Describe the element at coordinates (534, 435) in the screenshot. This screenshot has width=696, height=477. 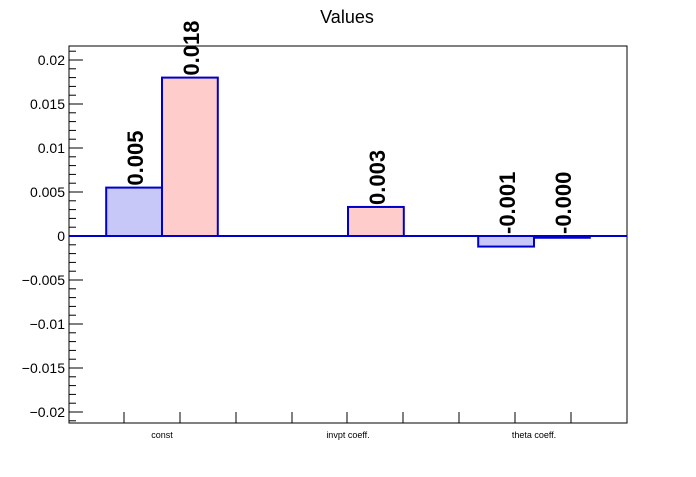
I see `x-category-label: theta coeff.` at that location.